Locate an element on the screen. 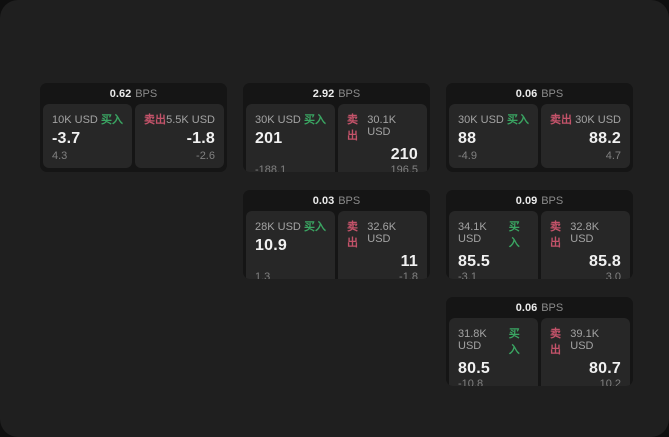  card-body: 28K USD 买入 10.9 1.3 卖出 32.6K USD 11 -1.8 is located at coordinates (336, 245).